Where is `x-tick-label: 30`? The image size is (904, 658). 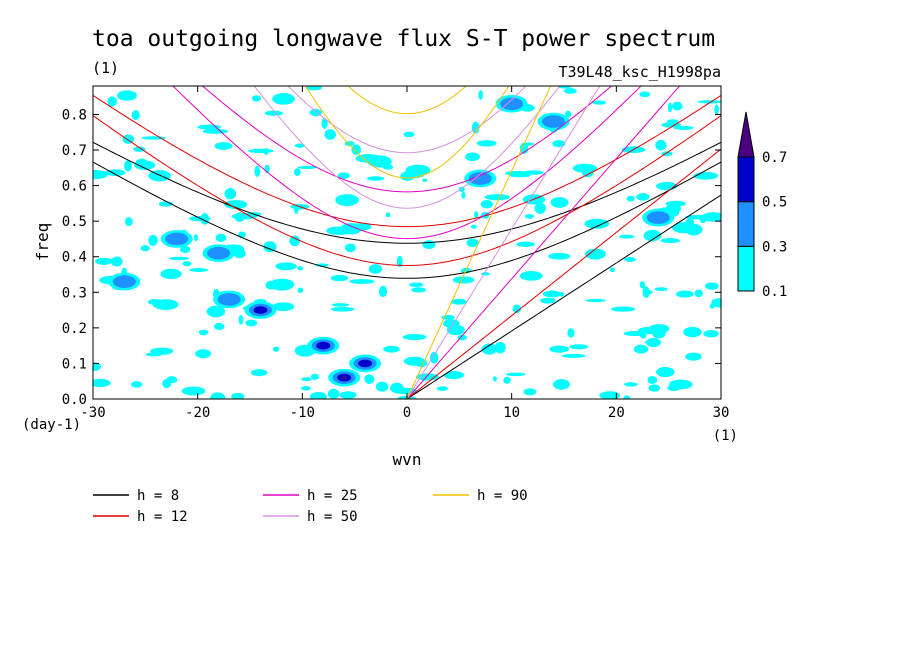 x-tick-label: 30 is located at coordinates (721, 413).